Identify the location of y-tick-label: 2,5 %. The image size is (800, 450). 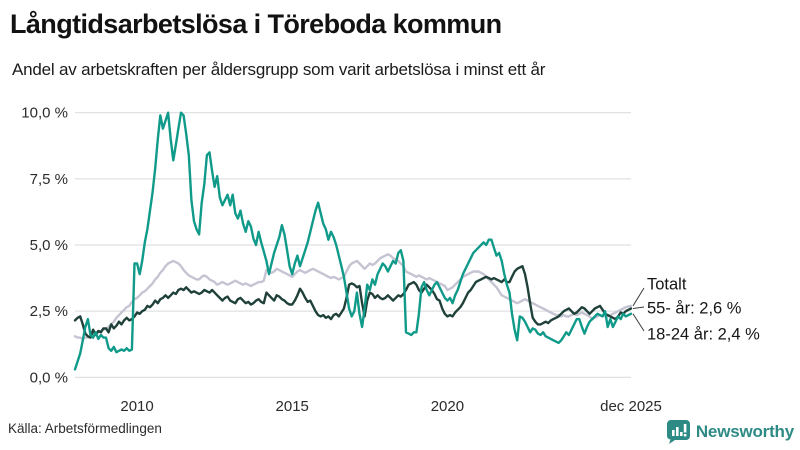
(49, 311).